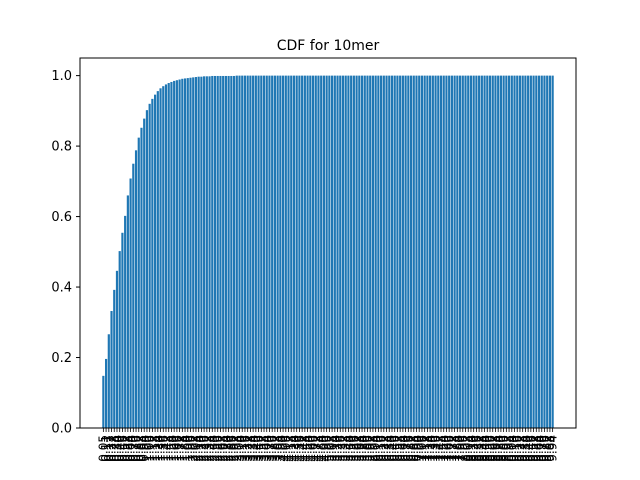 This screenshot has height=480, width=640. I want to click on bar-2.86, so click(231, 251).